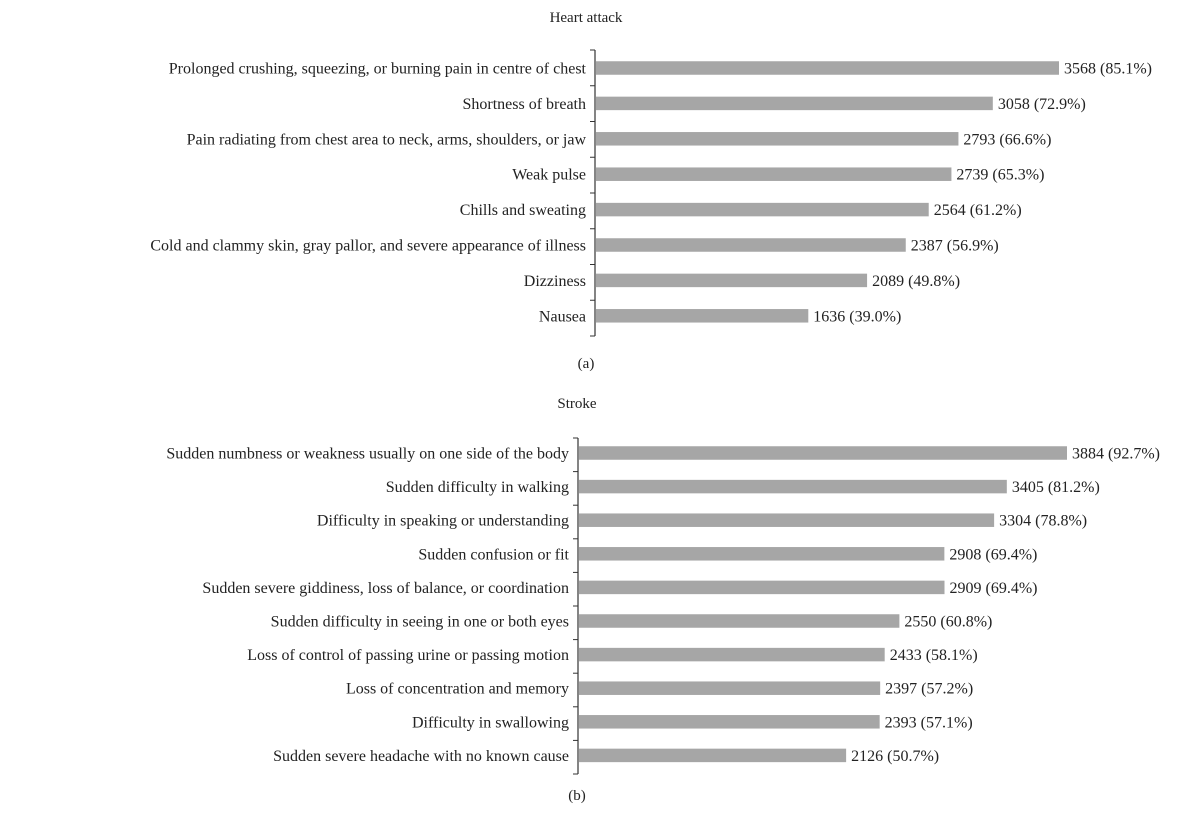  Describe the element at coordinates (555, 281) in the screenshot. I see `category-label: Dizziness` at that location.